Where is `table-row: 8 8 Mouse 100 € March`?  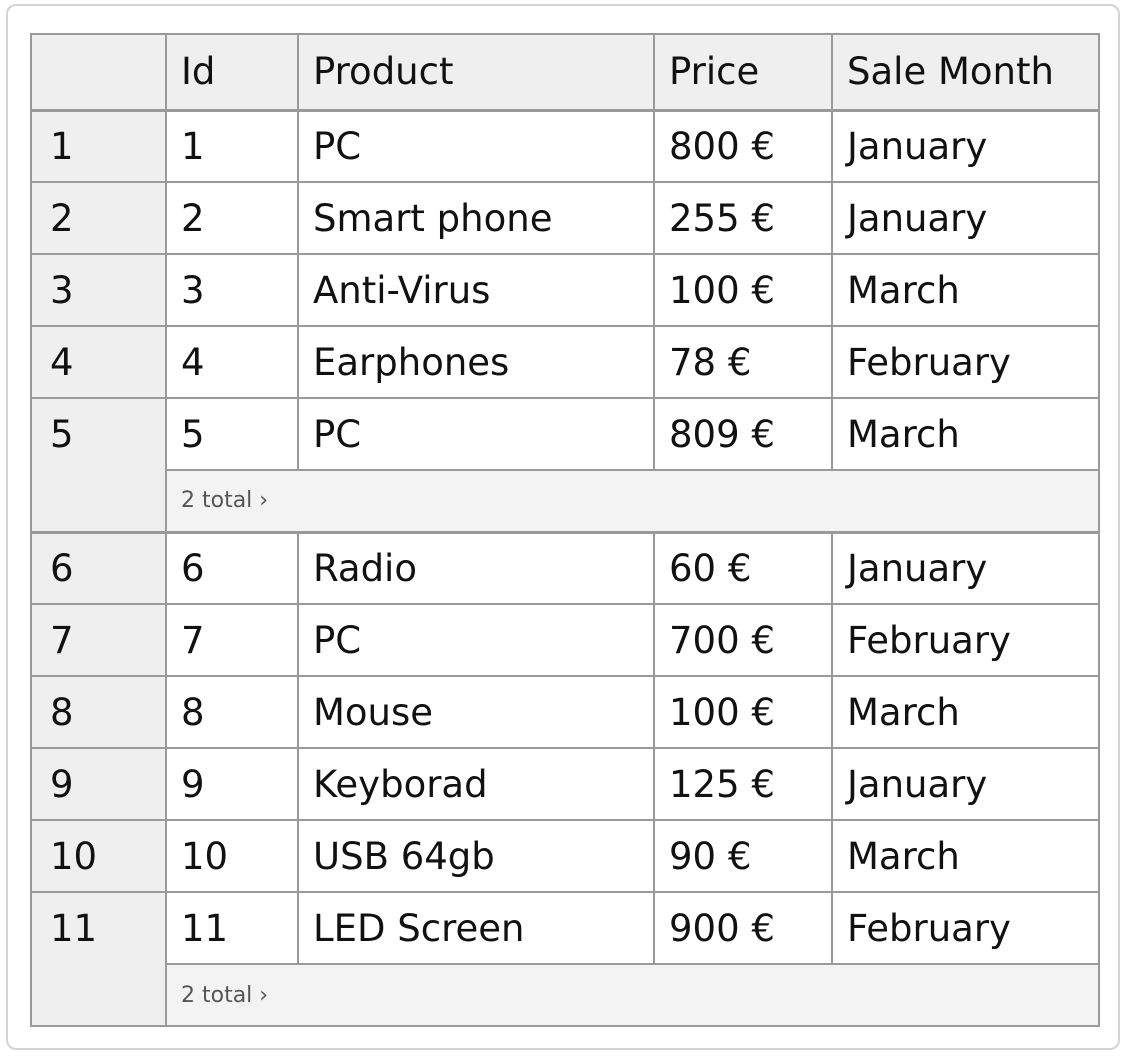 table-row: 8 8 Mouse 100 € March is located at coordinates (565, 712).